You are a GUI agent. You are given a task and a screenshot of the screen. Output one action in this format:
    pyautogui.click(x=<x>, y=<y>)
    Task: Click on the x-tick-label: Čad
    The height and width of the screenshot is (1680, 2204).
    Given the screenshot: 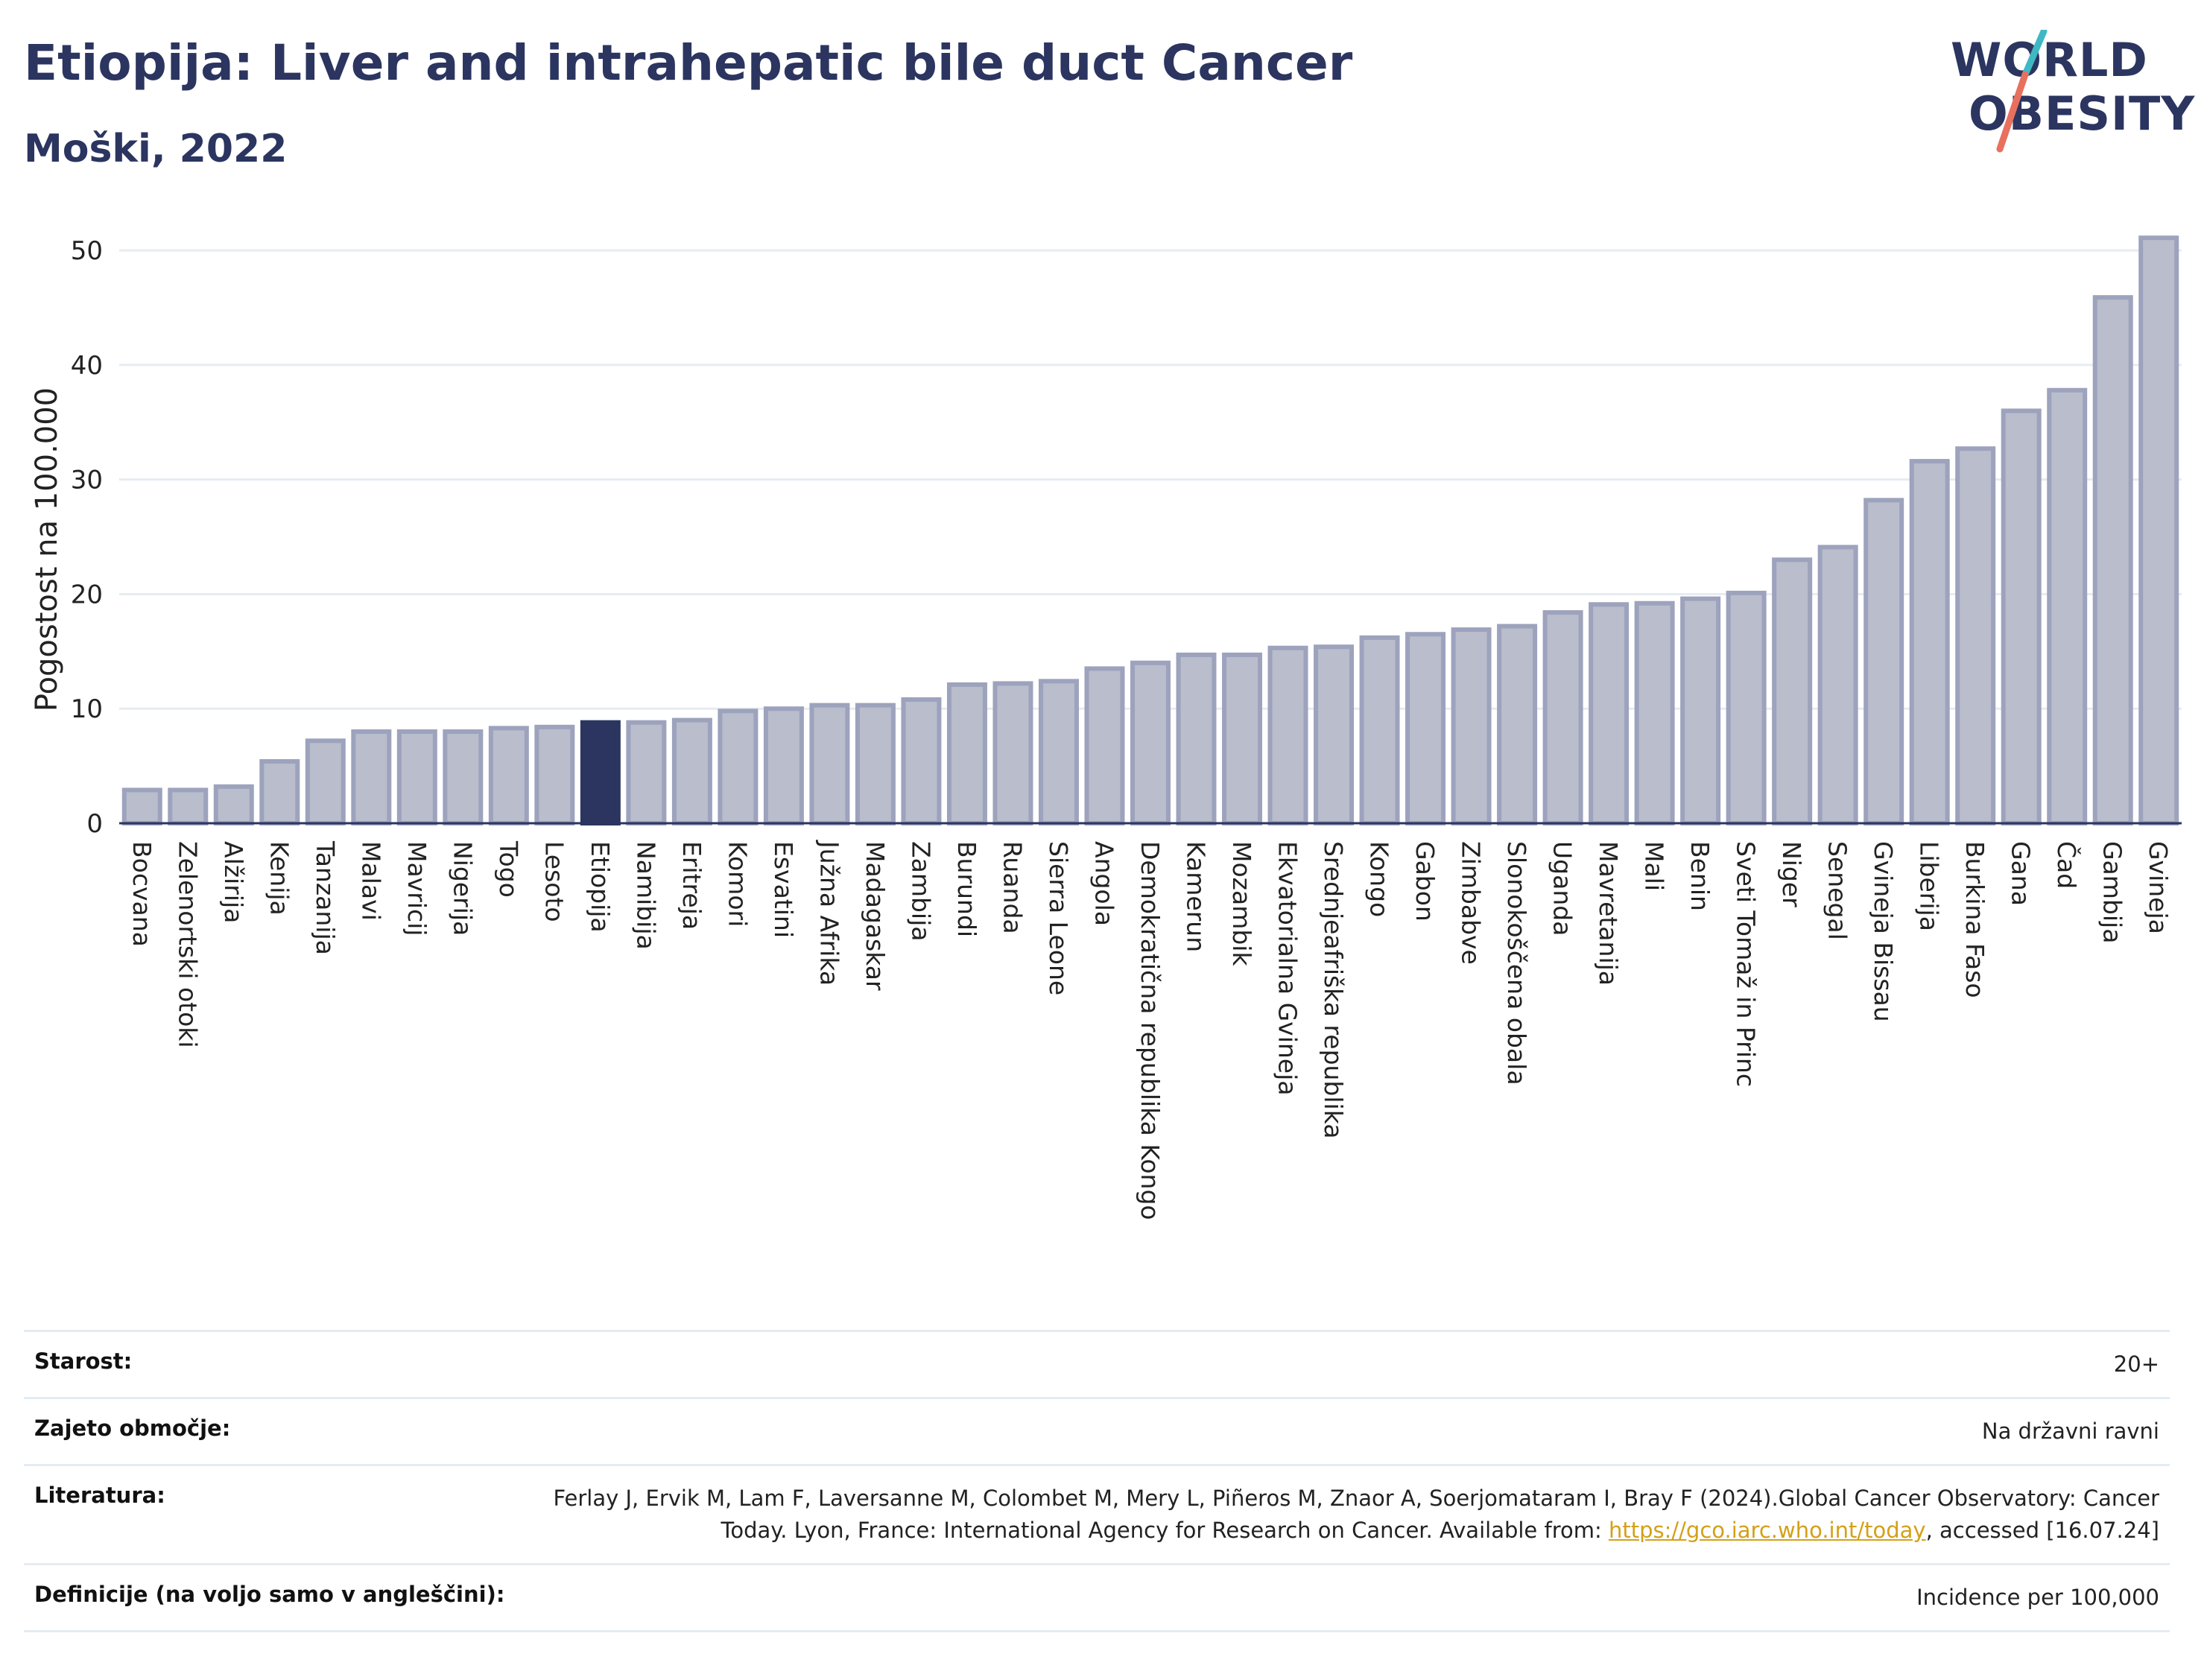 What is the action you would take?
    pyautogui.click(x=2067, y=865)
    